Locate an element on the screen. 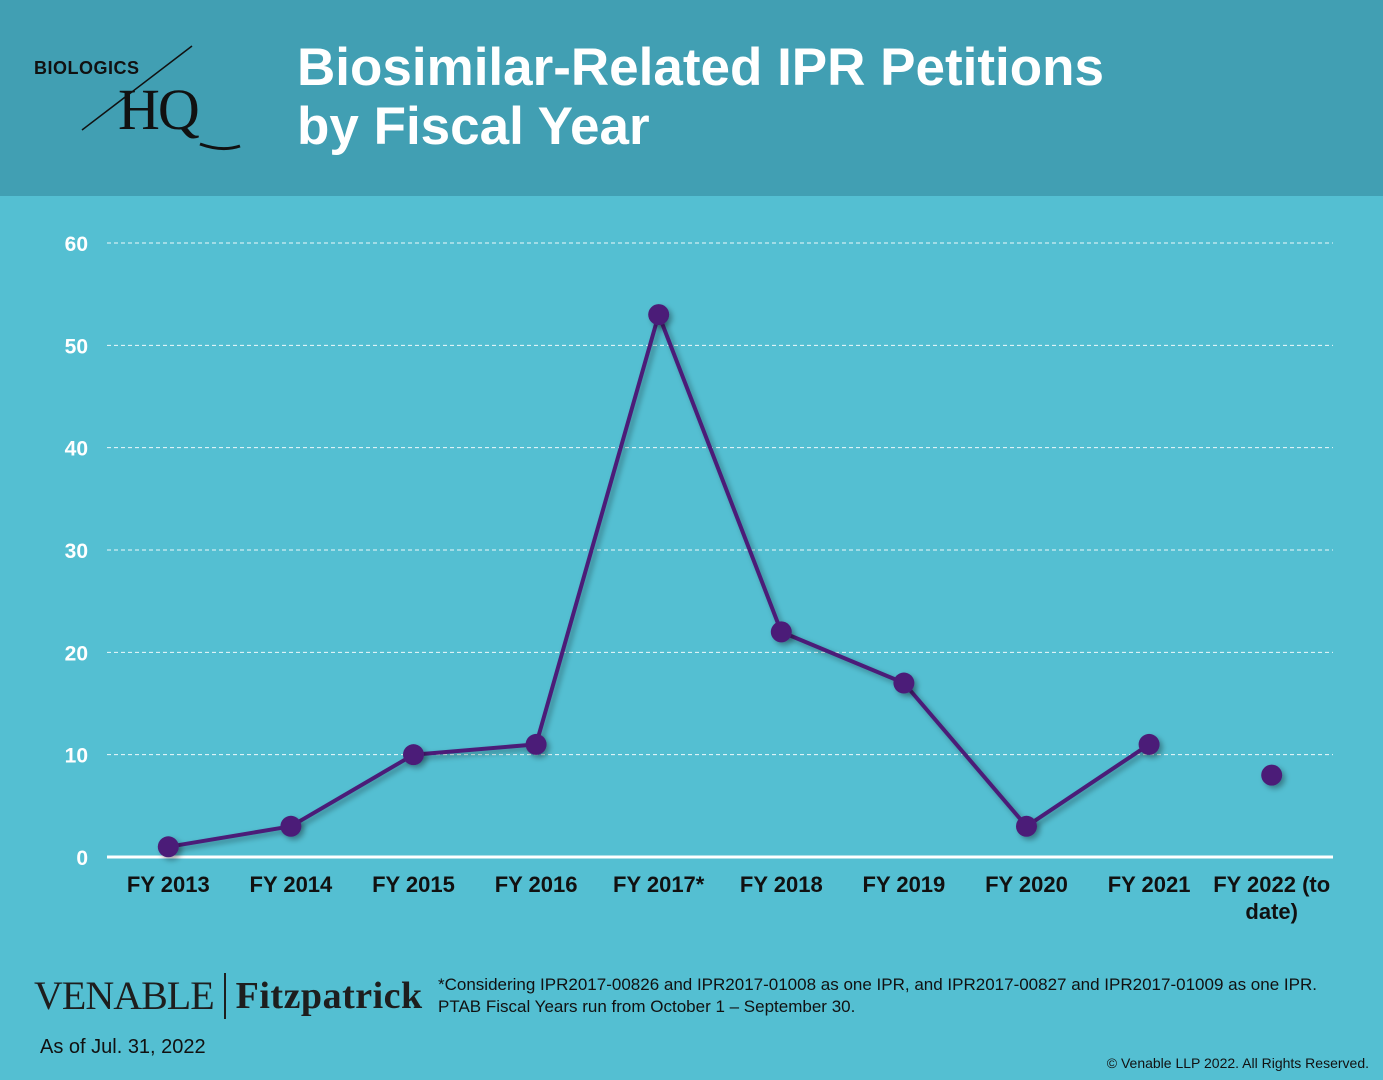  y-tick-label-60: 60 is located at coordinates (76, 244).